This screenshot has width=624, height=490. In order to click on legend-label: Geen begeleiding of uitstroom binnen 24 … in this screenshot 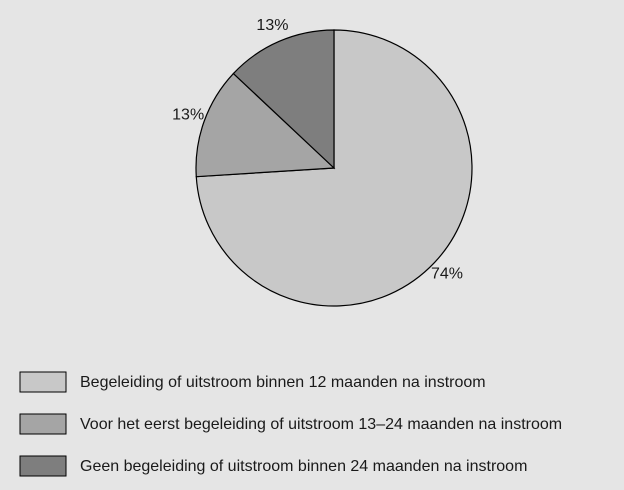, I will do `click(303, 466)`.